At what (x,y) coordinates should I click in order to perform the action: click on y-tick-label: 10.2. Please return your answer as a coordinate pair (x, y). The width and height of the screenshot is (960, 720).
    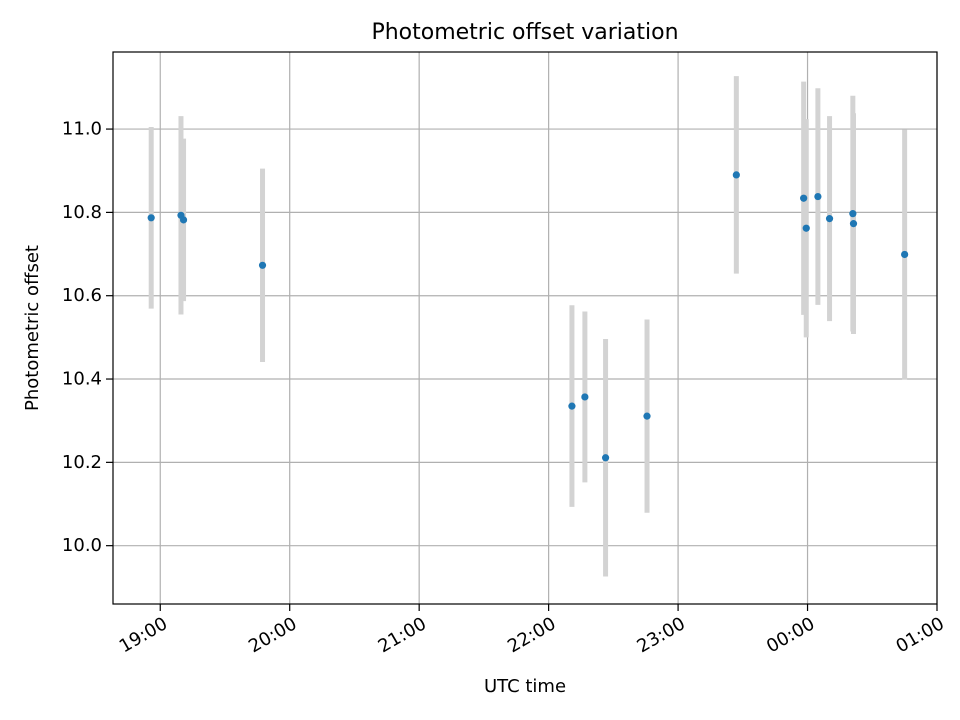
    Looking at the image, I should click on (82, 462).